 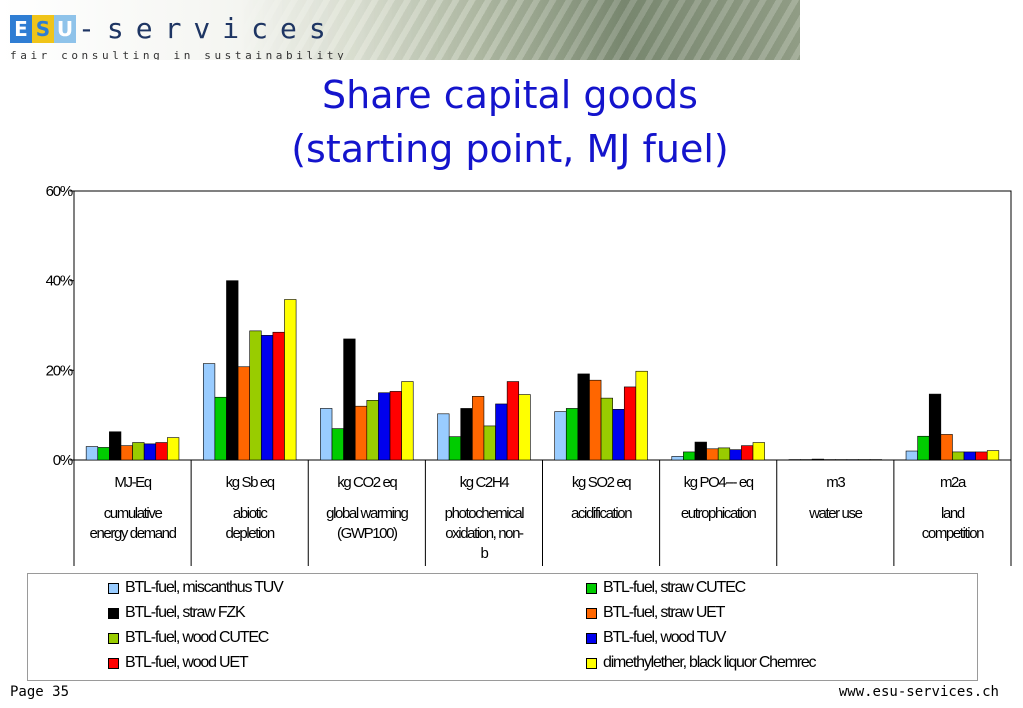 I want to click on category-name-label: cumulative, so click(x=133, y=513).